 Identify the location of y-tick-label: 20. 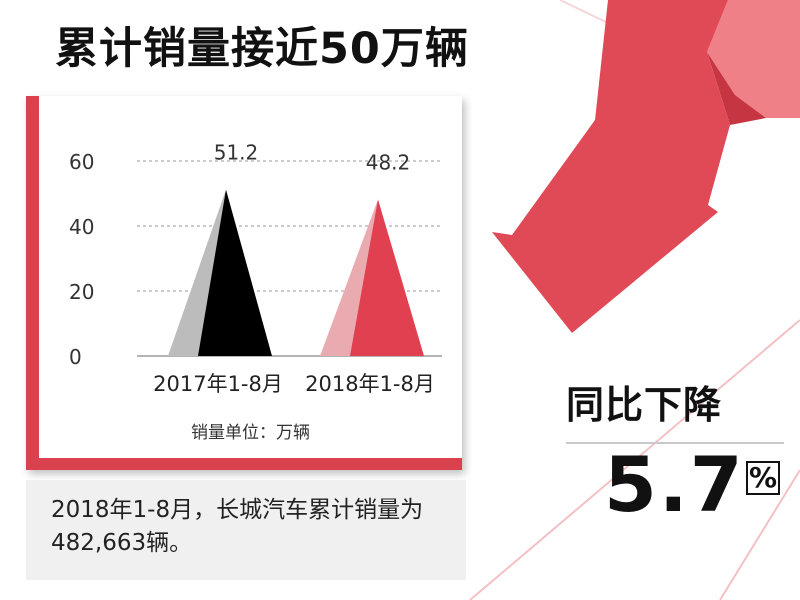
(81, 292).